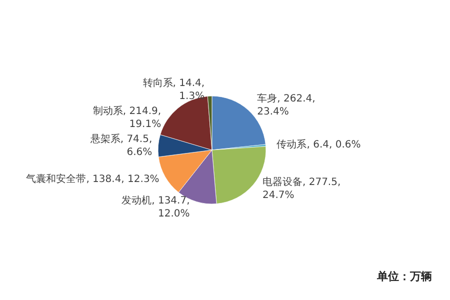  What do you see at coordinates (156, 207) in the screenshot?
I see `slice-label: 发动机, 134.7, 12.0%` at bounding box center [156, 207].